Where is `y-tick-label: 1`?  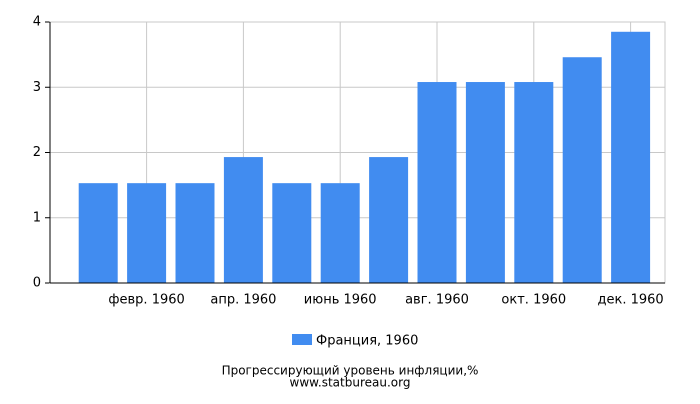 y-tick-label: 1 is located at coordinates (37, 217).